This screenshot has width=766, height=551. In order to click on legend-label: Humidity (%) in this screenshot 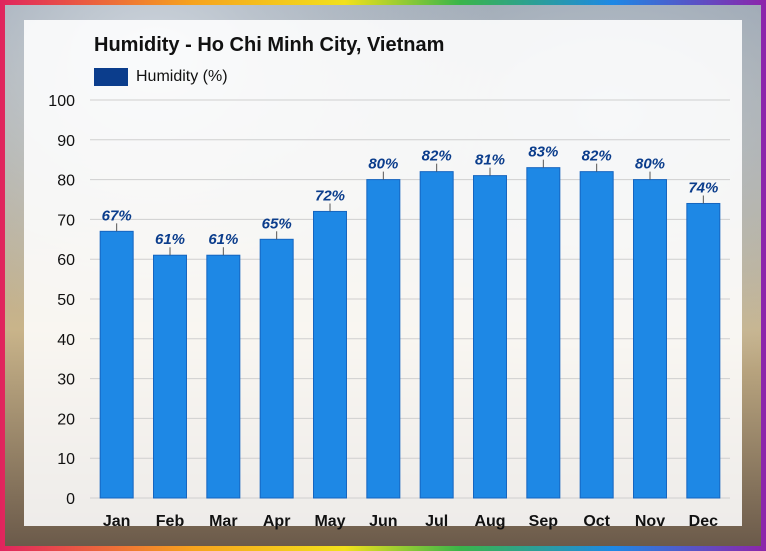, I will do `click(182, 76)`.